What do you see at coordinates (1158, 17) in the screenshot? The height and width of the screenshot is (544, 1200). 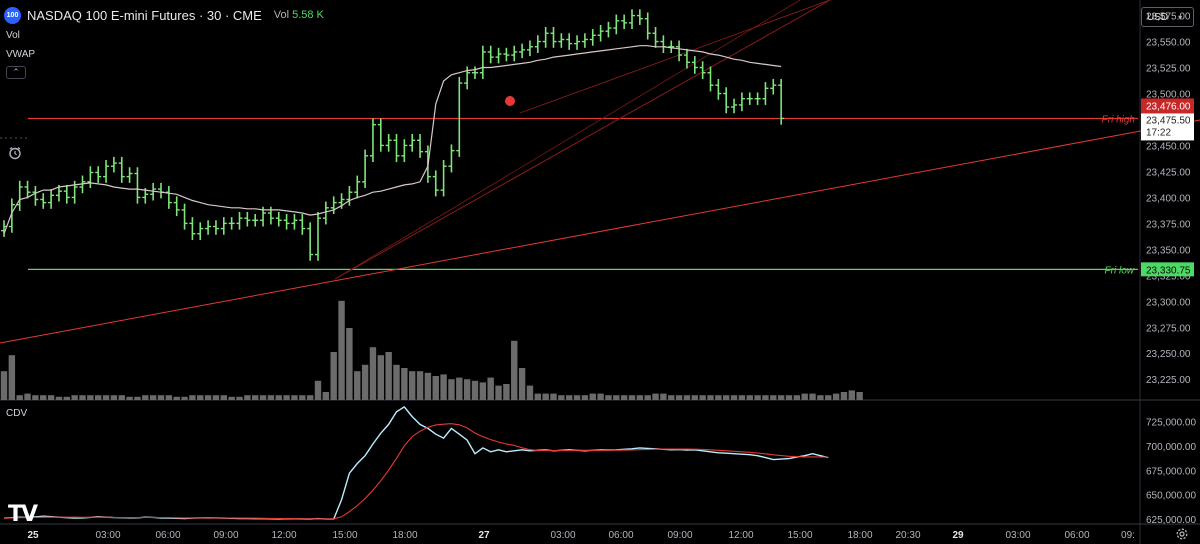 I see `currency-label: USD` at bounding box center [1158, 17].